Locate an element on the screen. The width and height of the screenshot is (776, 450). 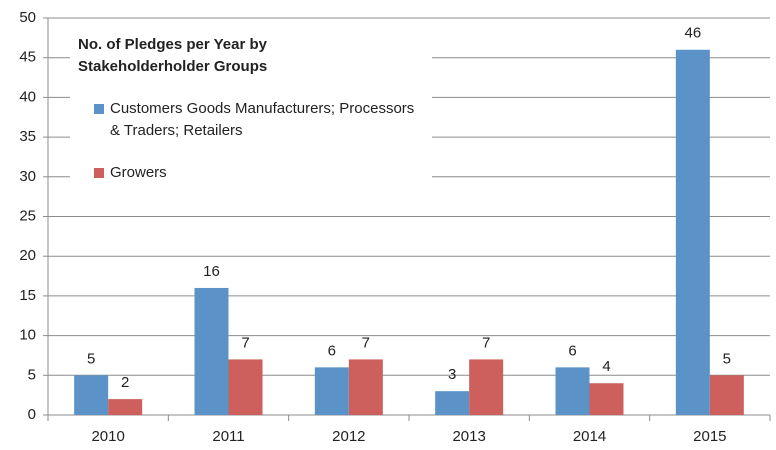
x-tick-label: 2010 is located at coordinates (107, 436).